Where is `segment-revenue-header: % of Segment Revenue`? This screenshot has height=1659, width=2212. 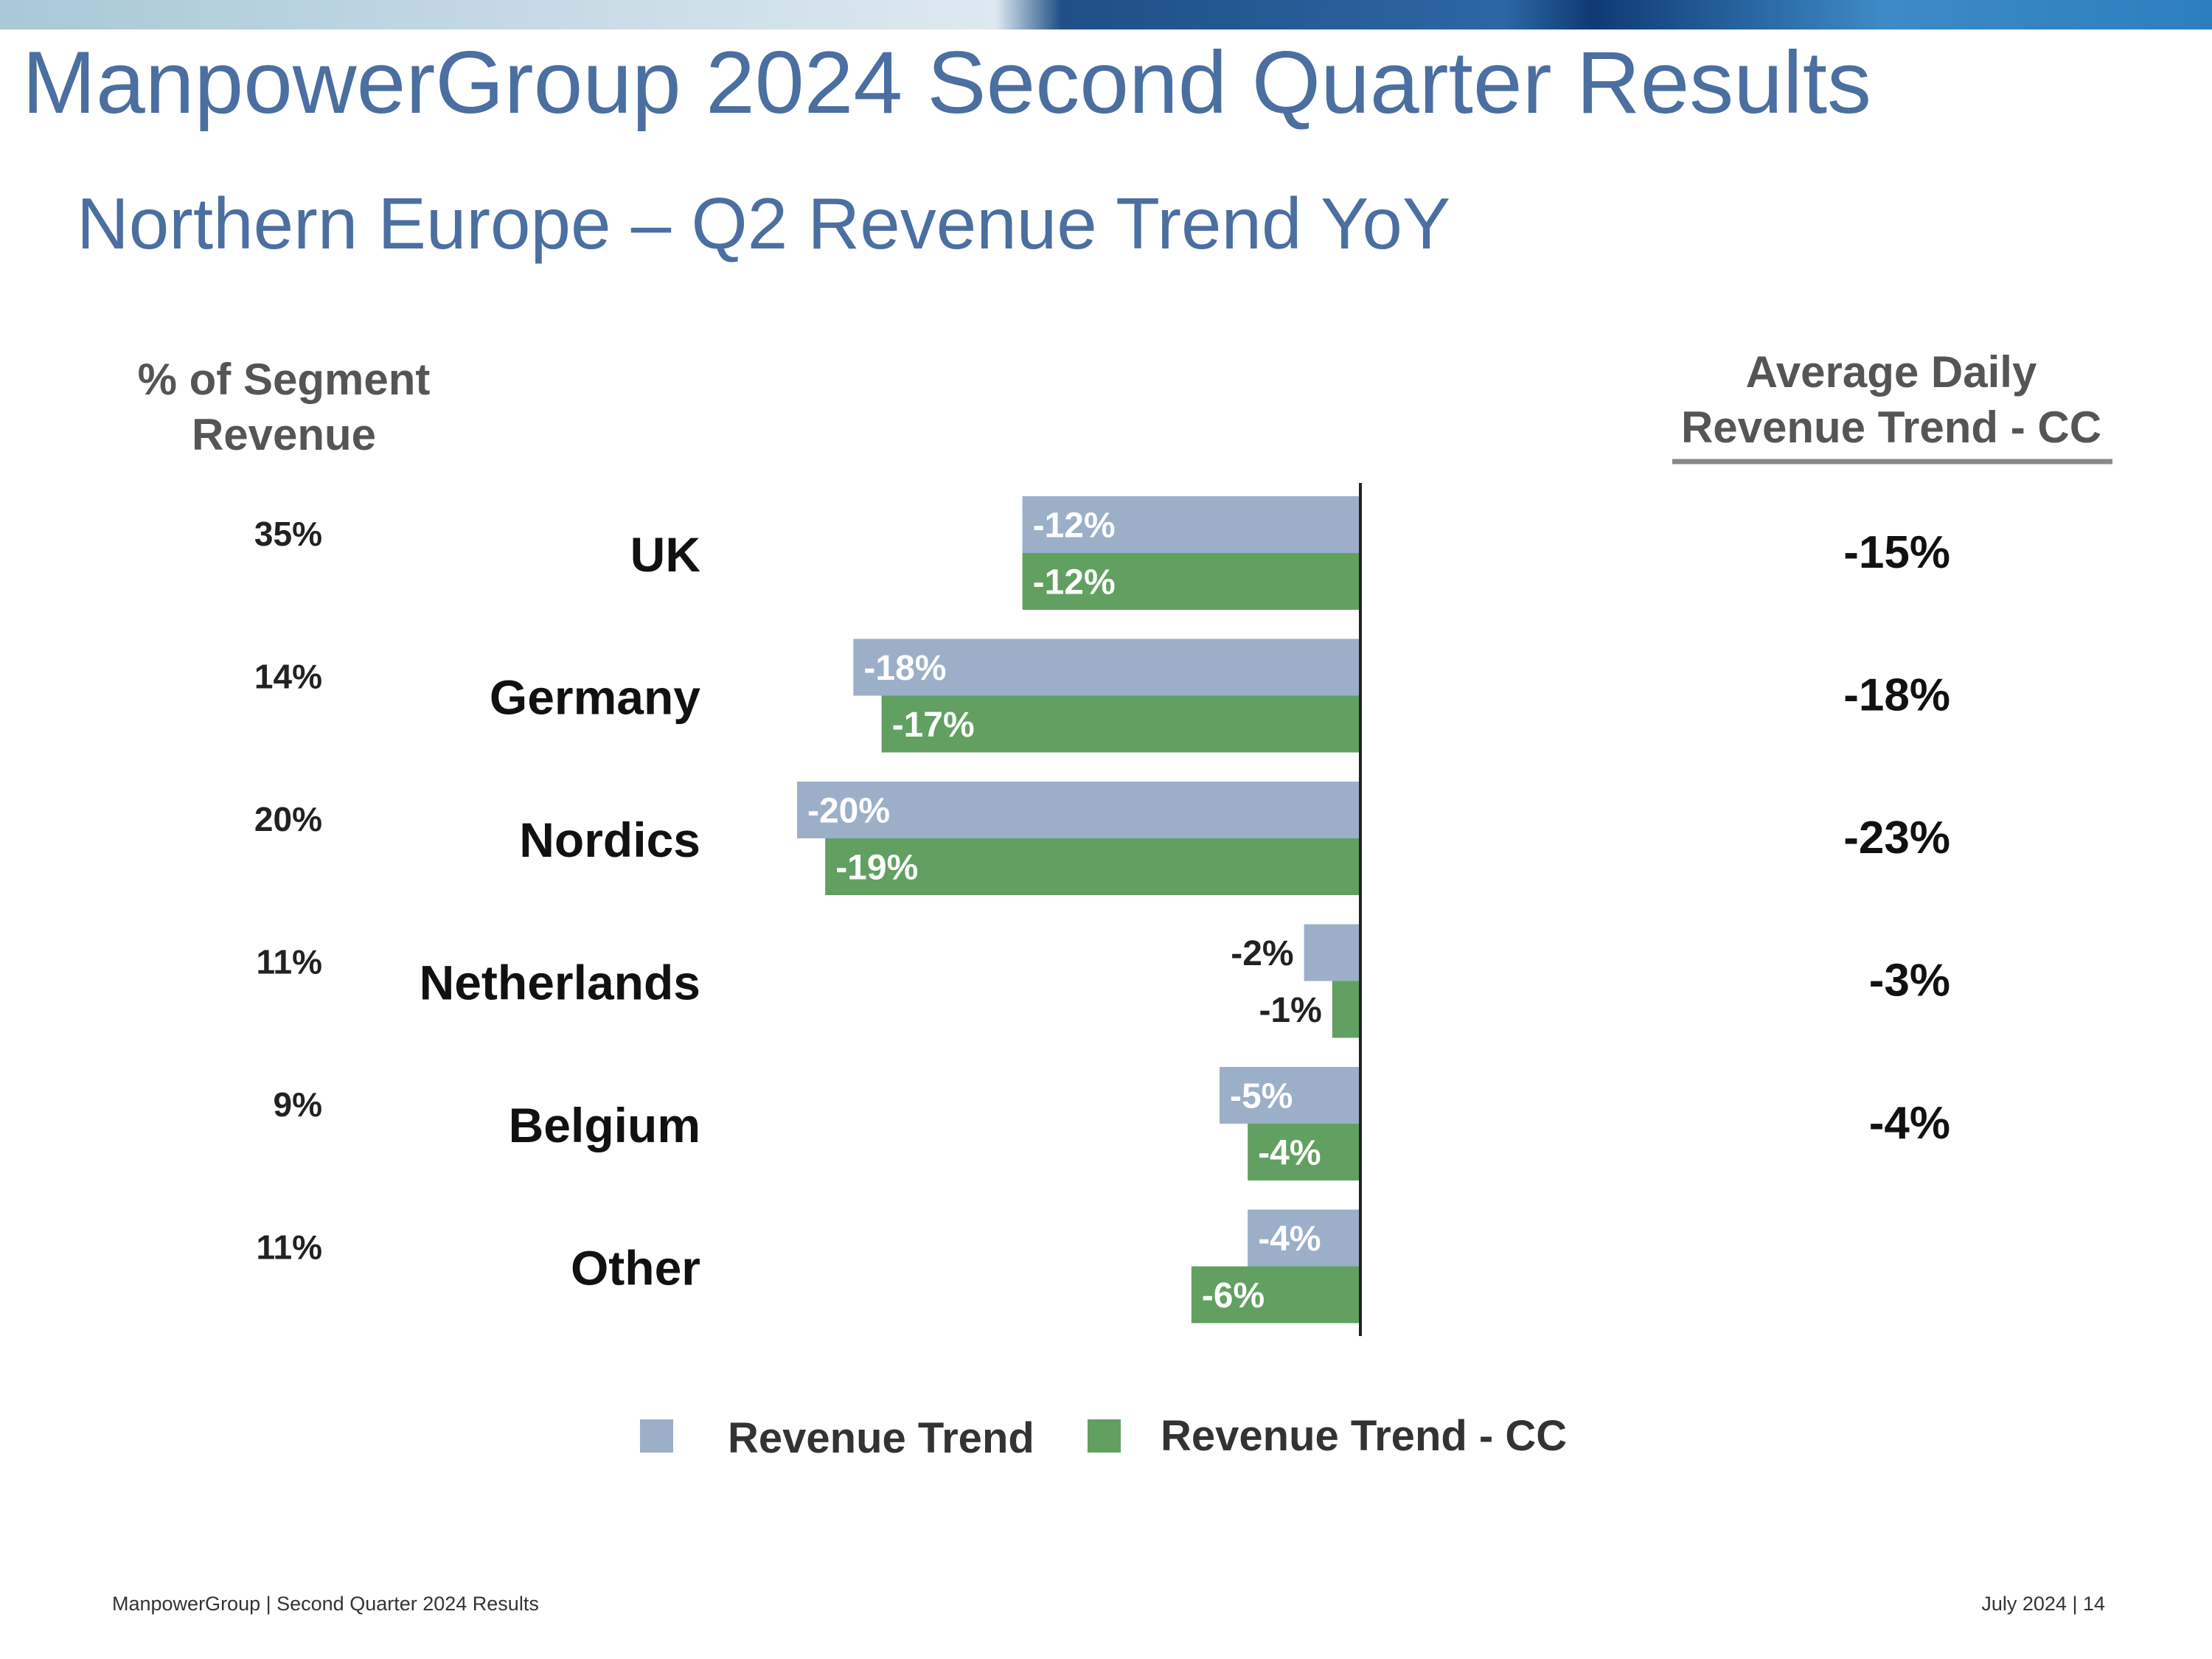
segment-revenue-header: % of Segment Revenue is located at coordinates (284, 407).